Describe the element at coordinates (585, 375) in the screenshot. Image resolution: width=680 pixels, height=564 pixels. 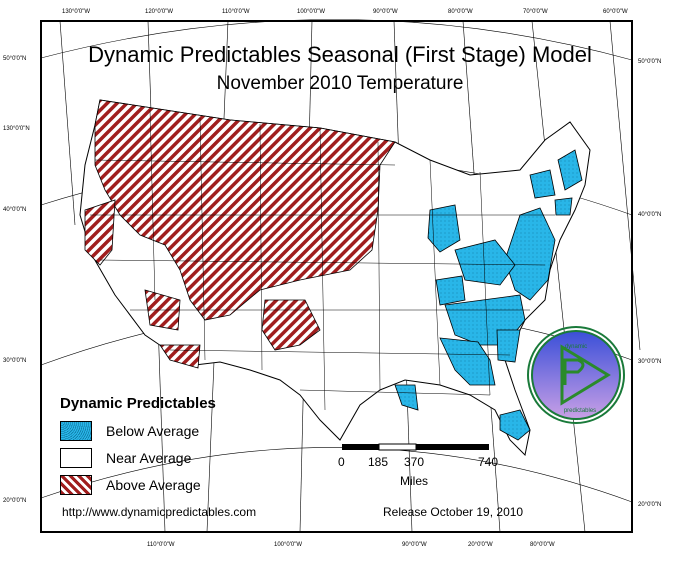
I see `play-arrow-icon` at that location.